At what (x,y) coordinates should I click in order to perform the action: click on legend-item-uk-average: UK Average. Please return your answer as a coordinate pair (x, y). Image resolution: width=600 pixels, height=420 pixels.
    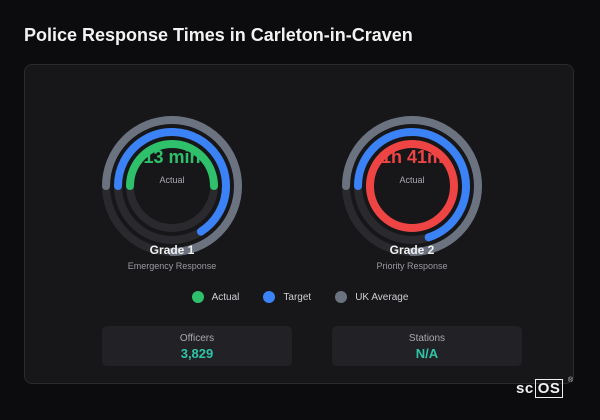
    Looking at the image, I should click on (371, 297).